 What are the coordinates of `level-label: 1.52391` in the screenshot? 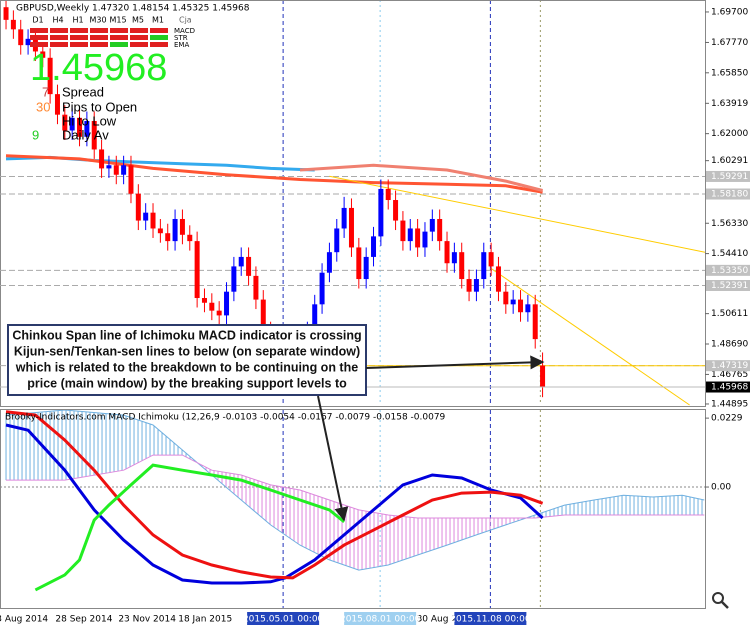 It's located at (729, 286).